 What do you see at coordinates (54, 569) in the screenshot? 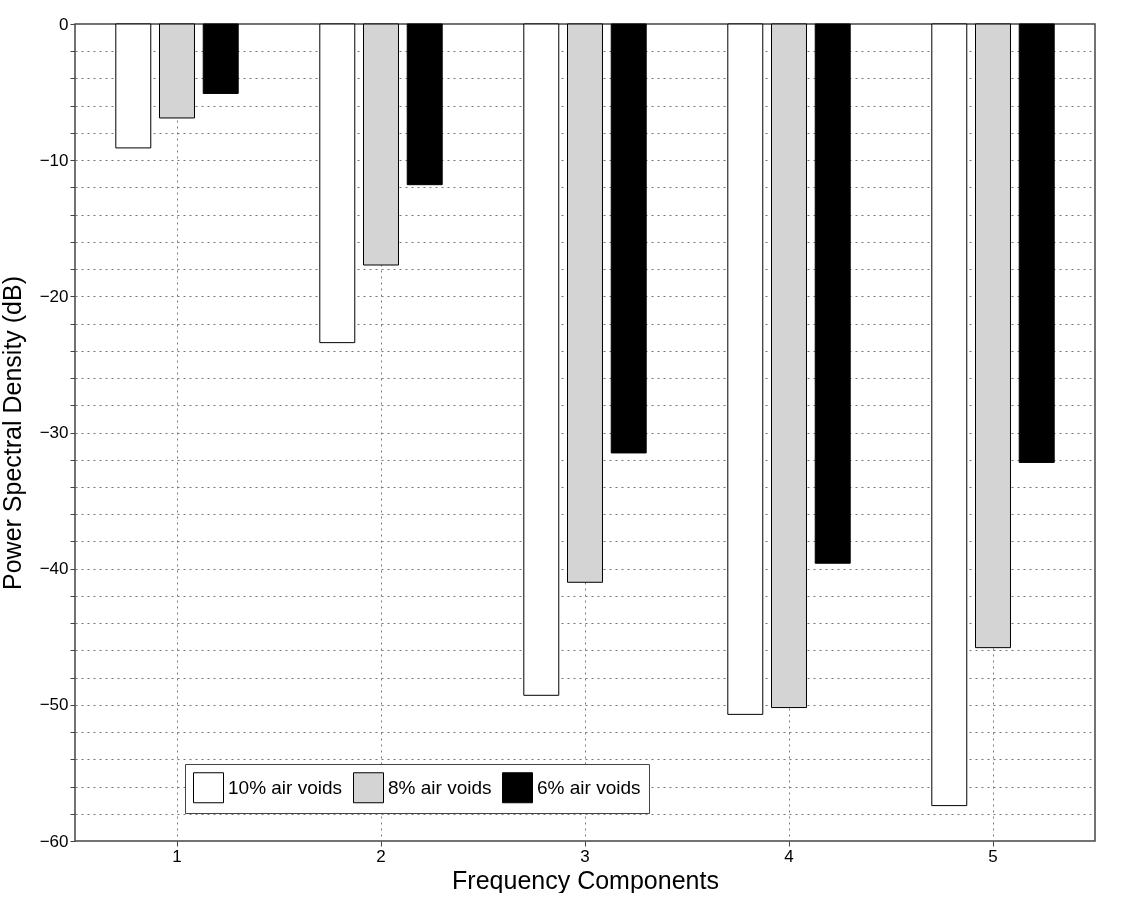
I see `y-tick-label: −40` at bounding box center [54, 569].